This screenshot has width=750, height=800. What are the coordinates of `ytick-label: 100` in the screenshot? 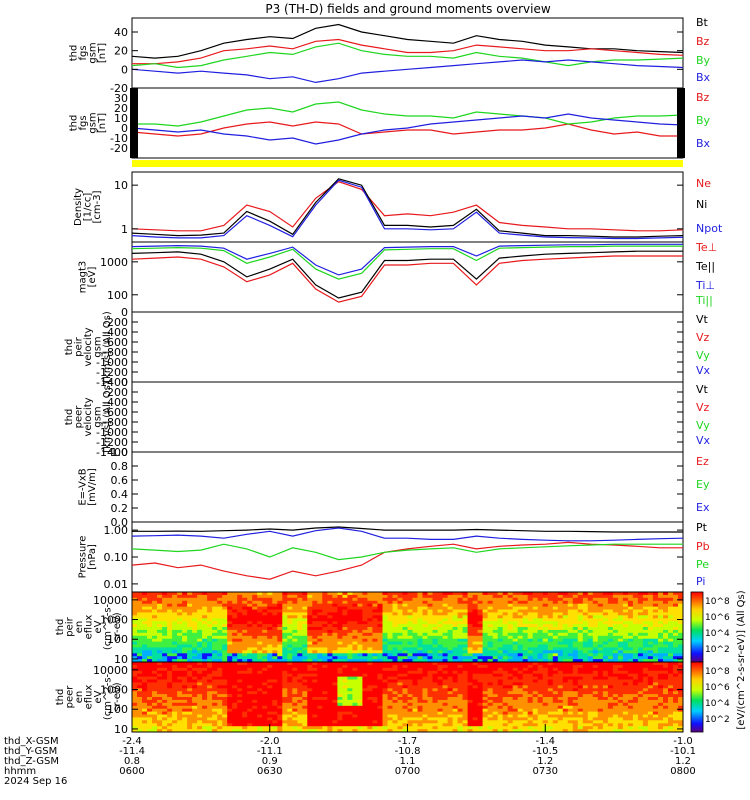 It's located at (117, 639).